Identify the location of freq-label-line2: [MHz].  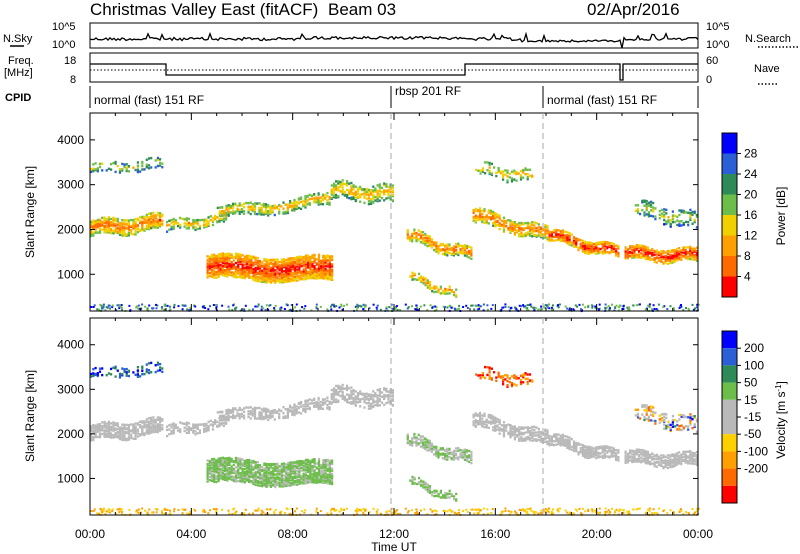
(18, 73).